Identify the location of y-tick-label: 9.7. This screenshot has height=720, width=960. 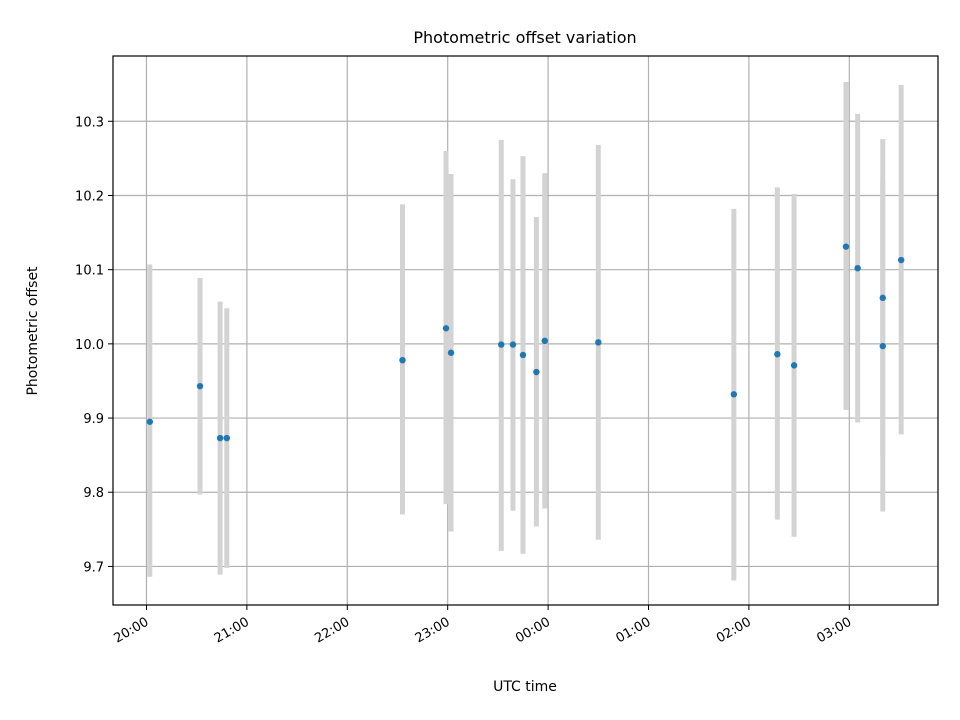
(93, 567).